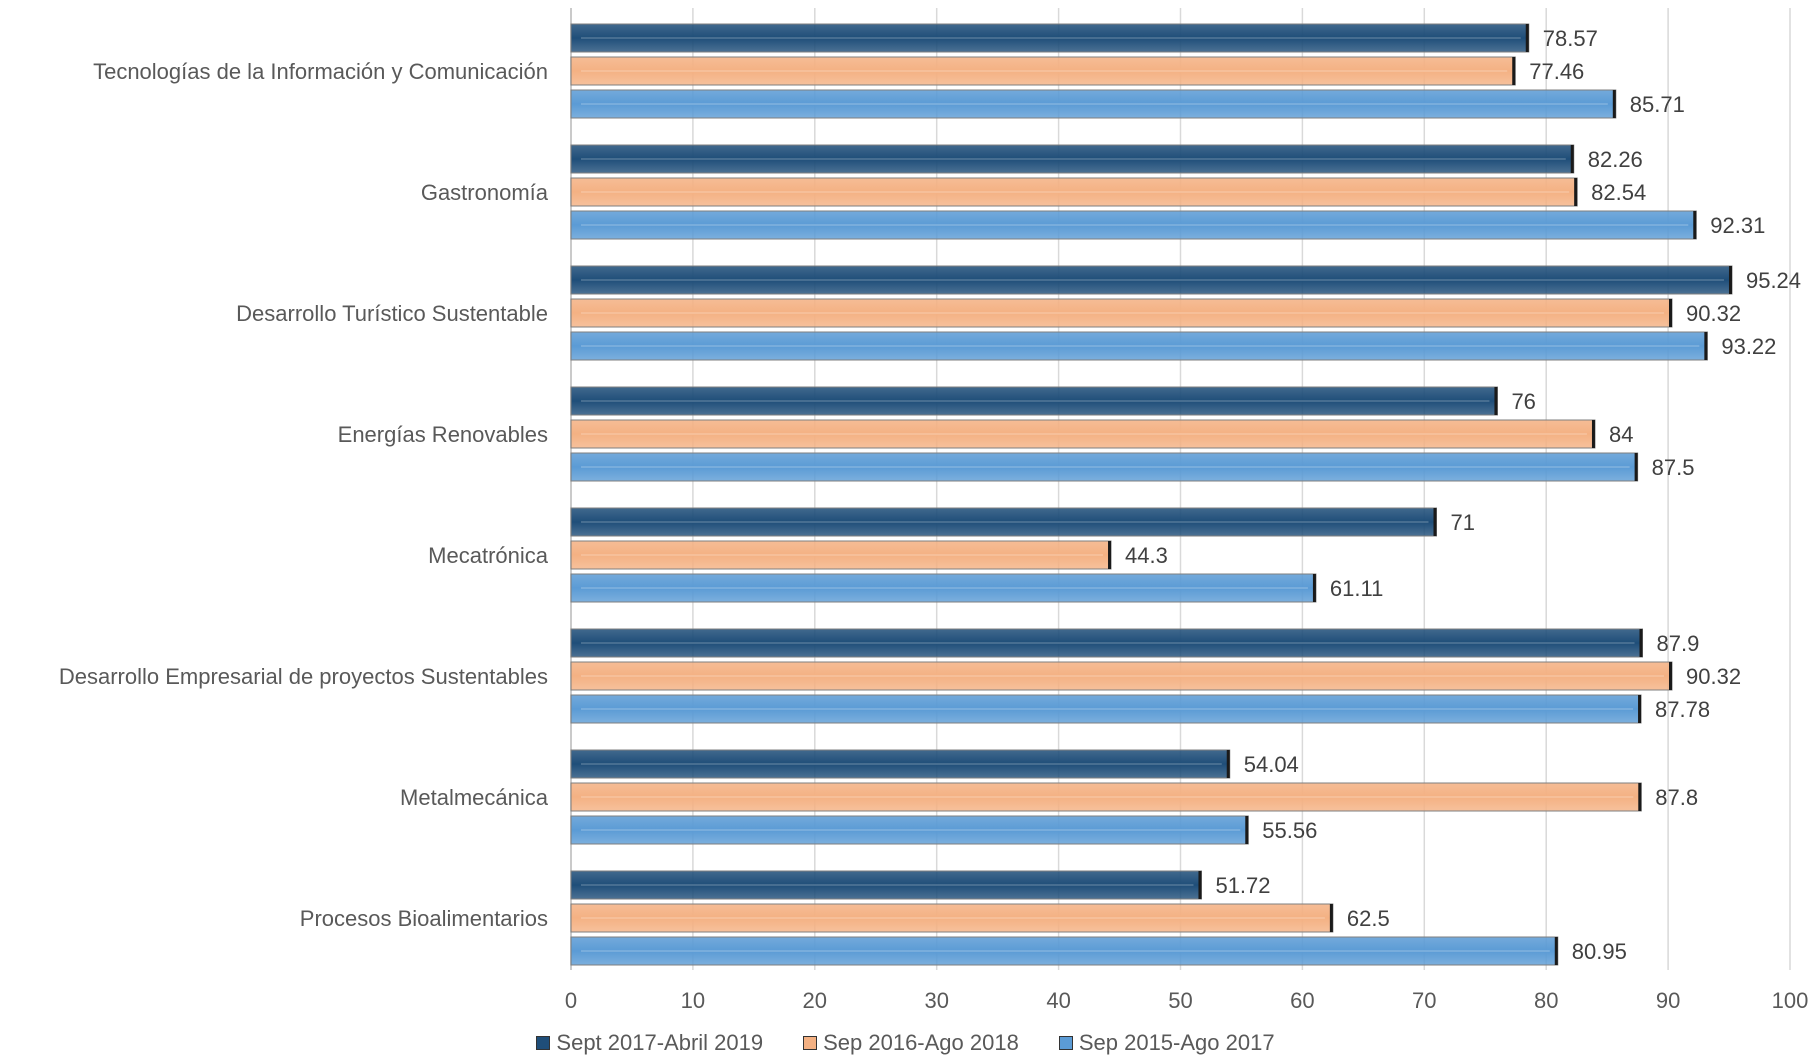 Image resolution: width=1811 pixels, height=1060 pixels. What do you see at coordinates (443, 434) in the screenshot?
I see `category-label: Energías Renovables` at bounding box center [443, 434].